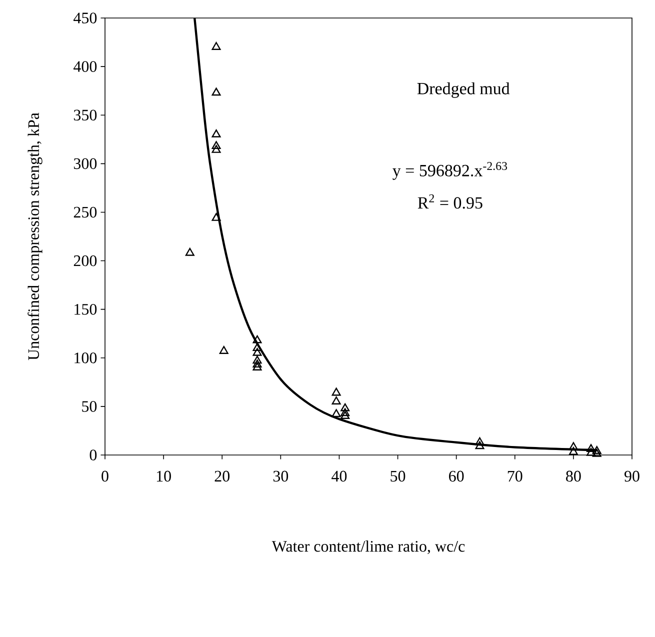 This screenshot has width=655, height=637. What do you see at coordinates (85, 164) in the screenshot?
I see `y-tick-label: 300` at bounding box center [85, 164].